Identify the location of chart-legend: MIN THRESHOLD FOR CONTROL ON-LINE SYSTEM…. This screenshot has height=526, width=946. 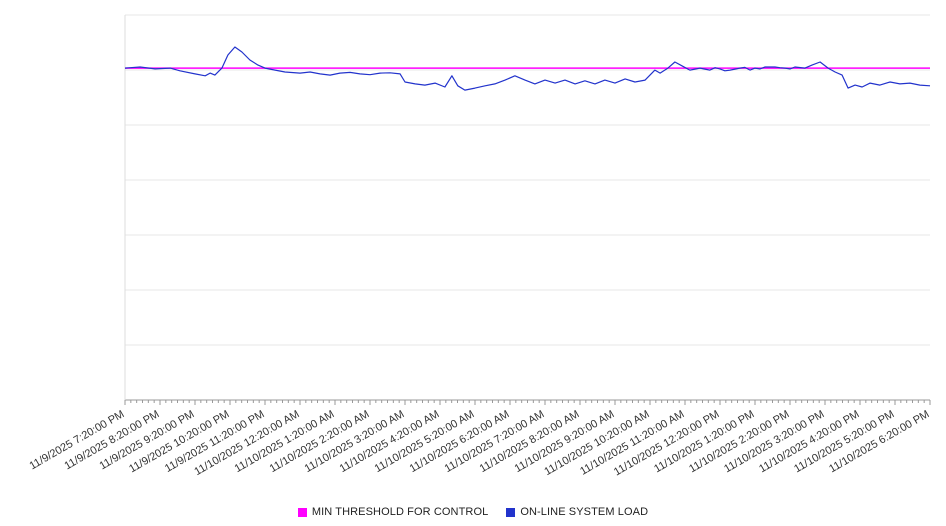
(473, 512).